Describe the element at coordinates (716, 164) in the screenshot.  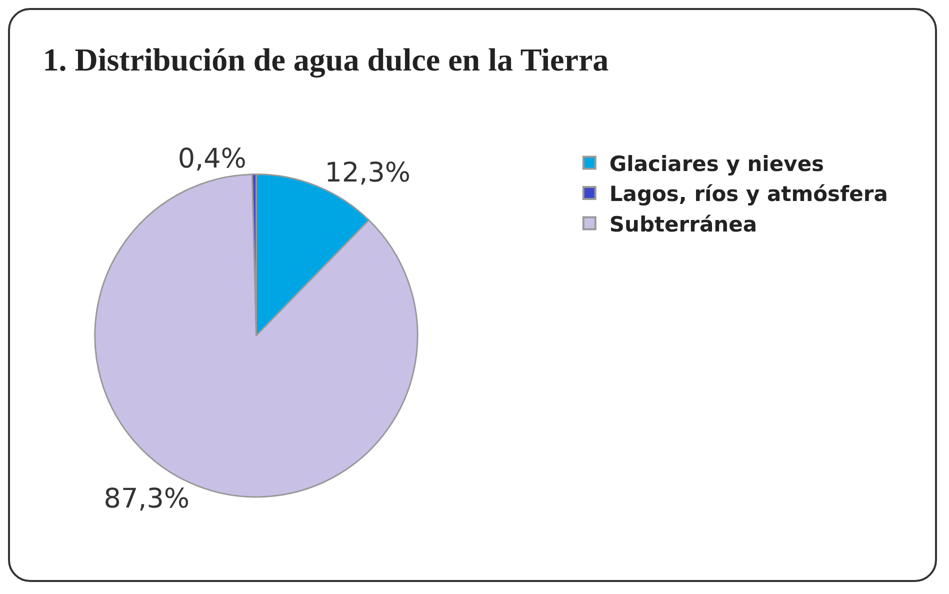
I see `legend-label: Glaciares y nieves` at that location.